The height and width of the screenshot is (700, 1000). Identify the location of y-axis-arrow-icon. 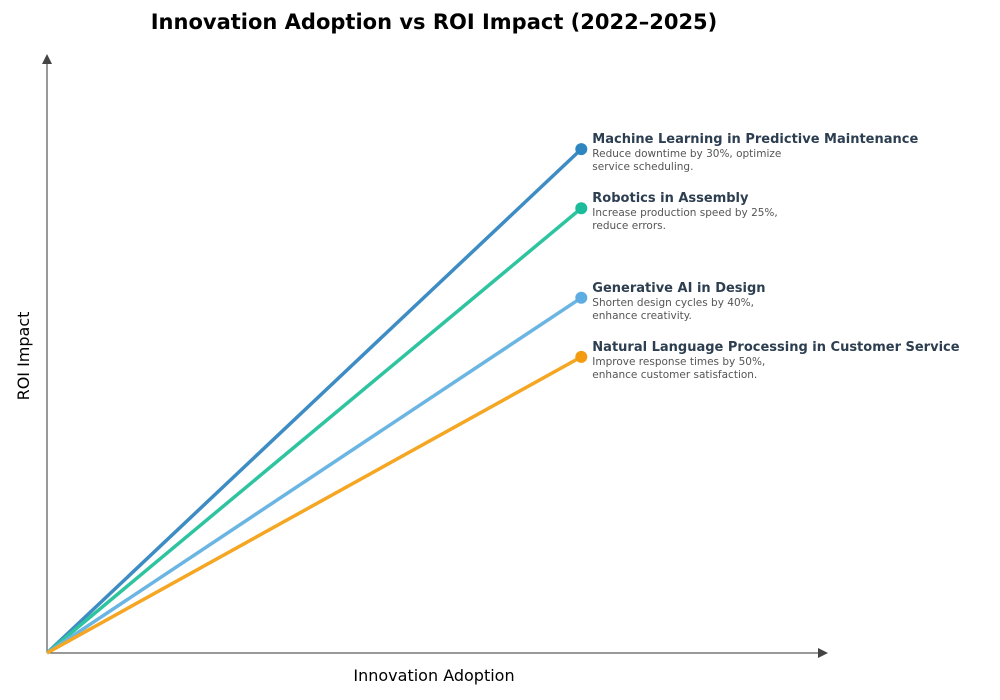
(47, 59).